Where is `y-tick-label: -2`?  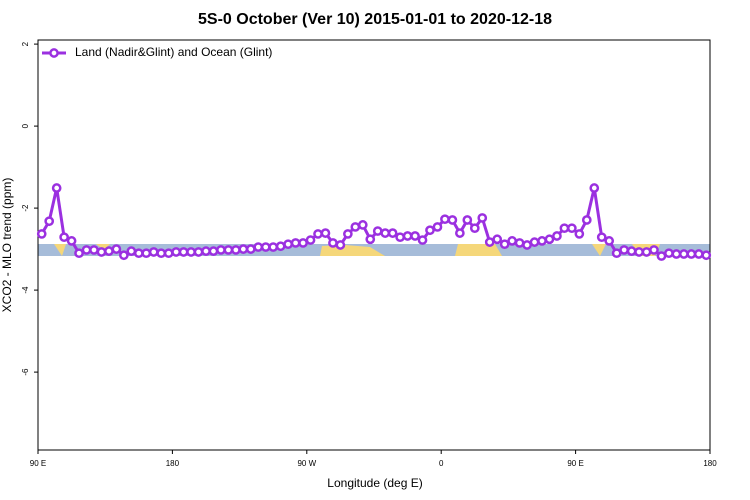
y-tick-label: -2 is located at coordinates (25, 208).